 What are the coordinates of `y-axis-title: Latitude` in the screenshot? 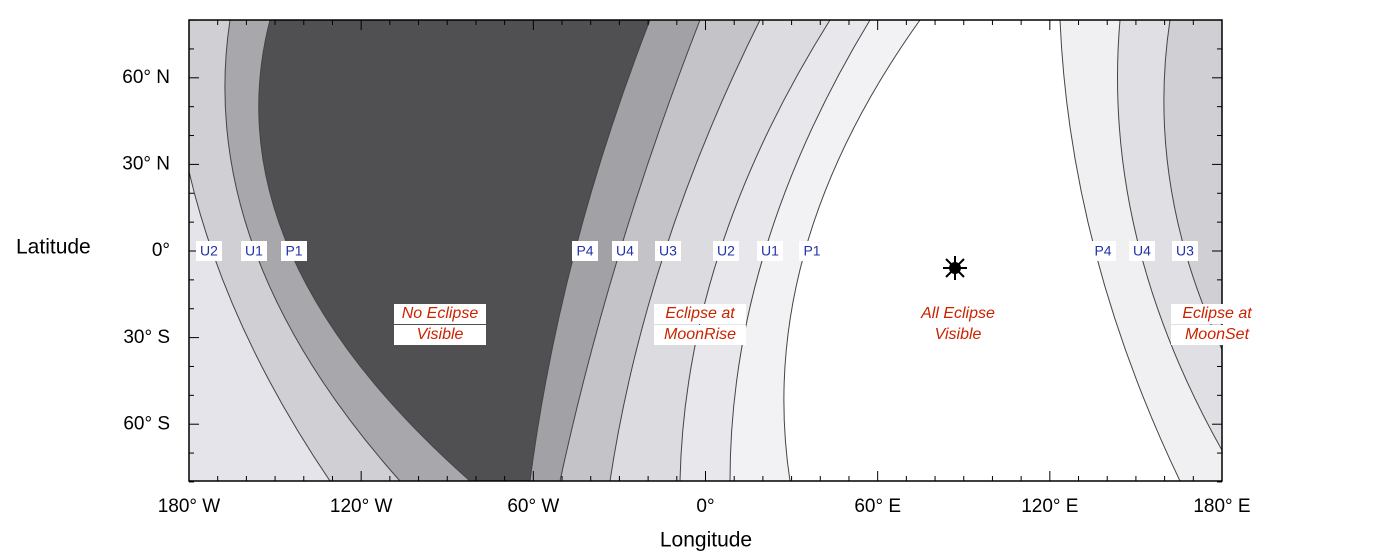 It's located at (53, 247).